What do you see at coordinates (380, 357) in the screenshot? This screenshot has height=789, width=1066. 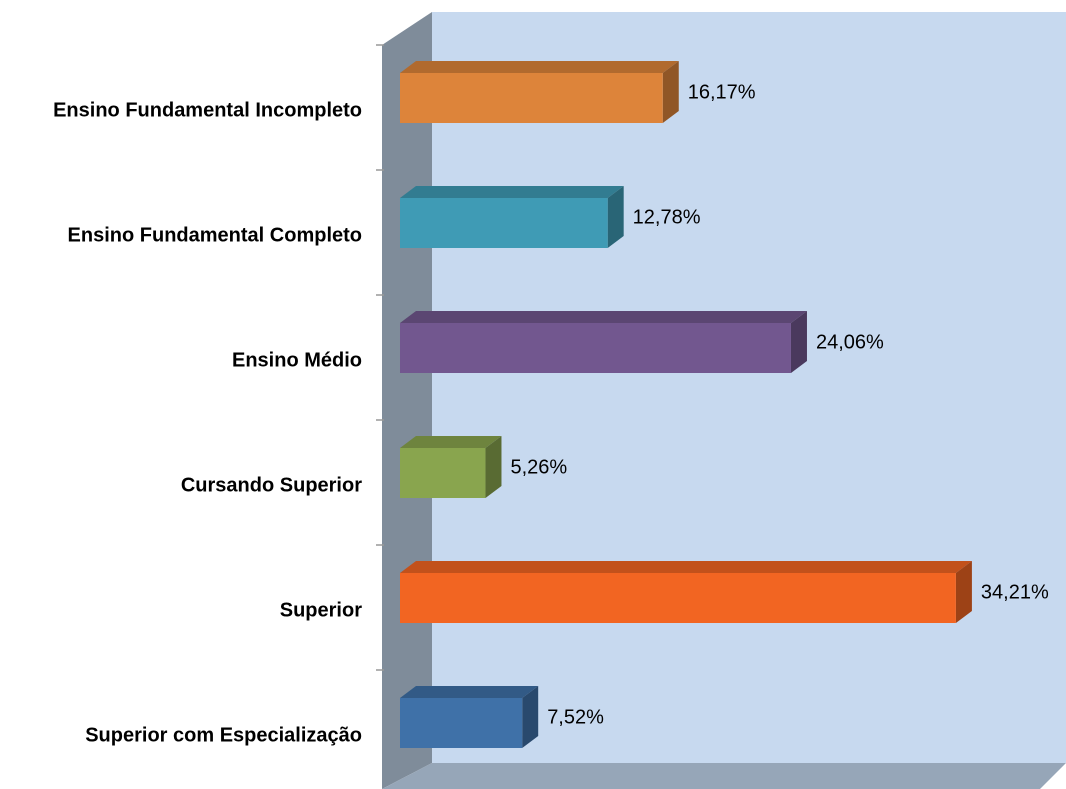 I see `category-ticks` at bounding box center [380, 357].